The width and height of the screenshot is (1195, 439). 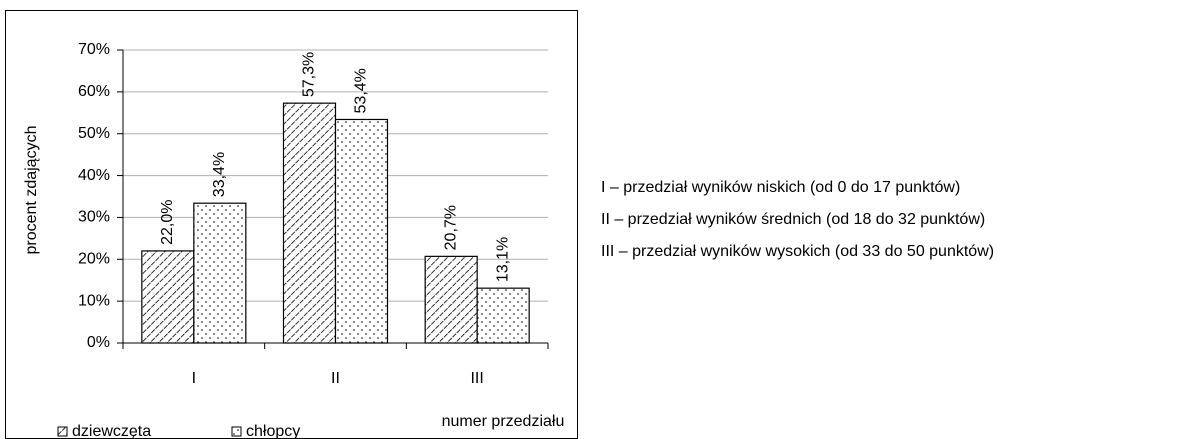 What do you see at coordinates (94, 91) in the screenshot?
I see `y-tick-label: 60%` at bounding box center [94, 91].